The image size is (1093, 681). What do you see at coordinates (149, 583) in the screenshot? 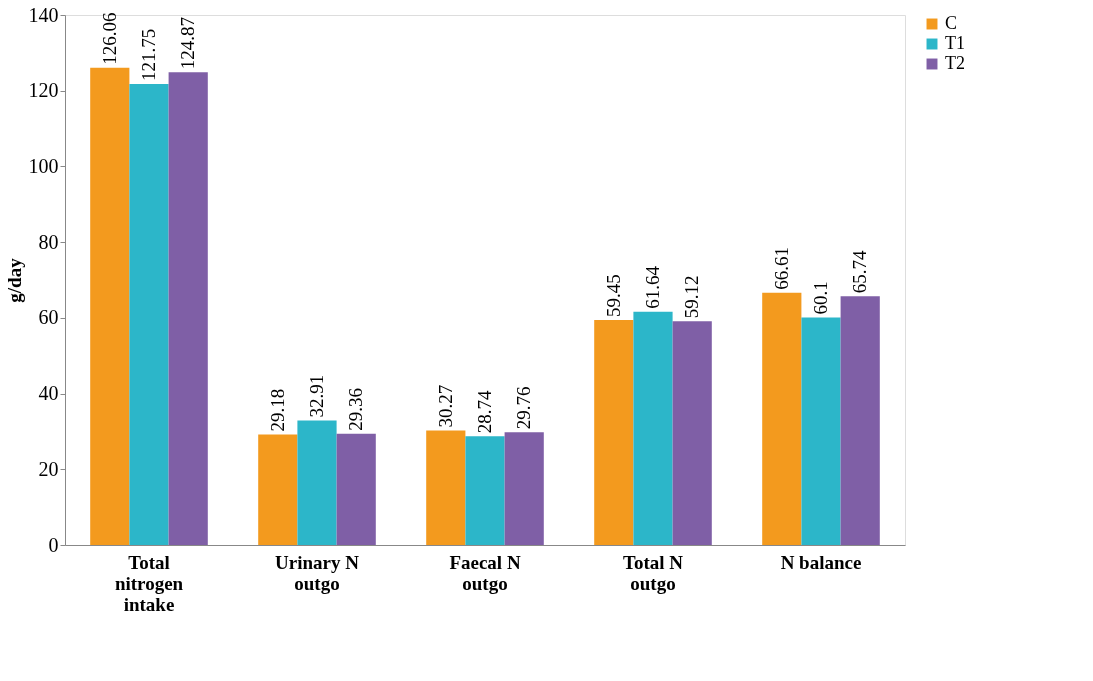
I see `x-tick-label: Total nitrogen intake` at bounding box center [149, 583].